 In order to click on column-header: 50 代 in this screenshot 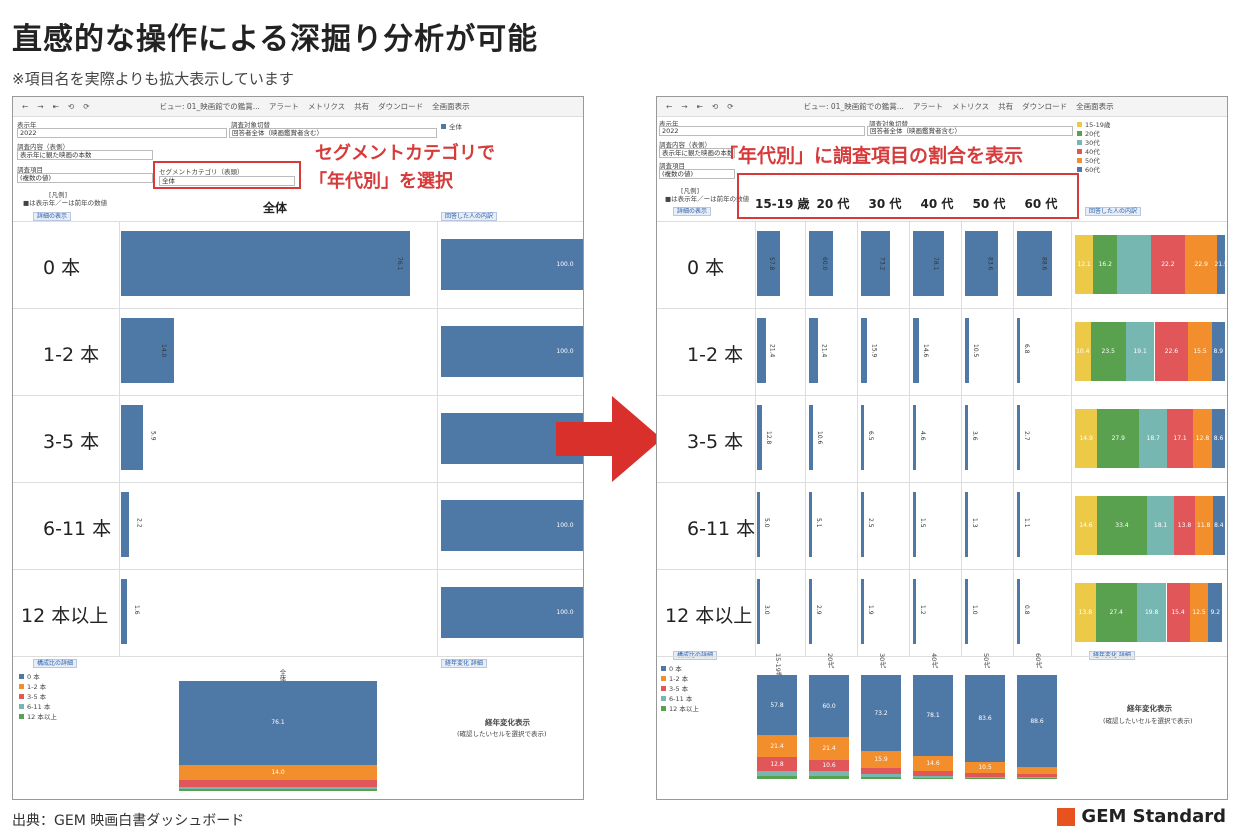, I will do `click(989, 204)`.